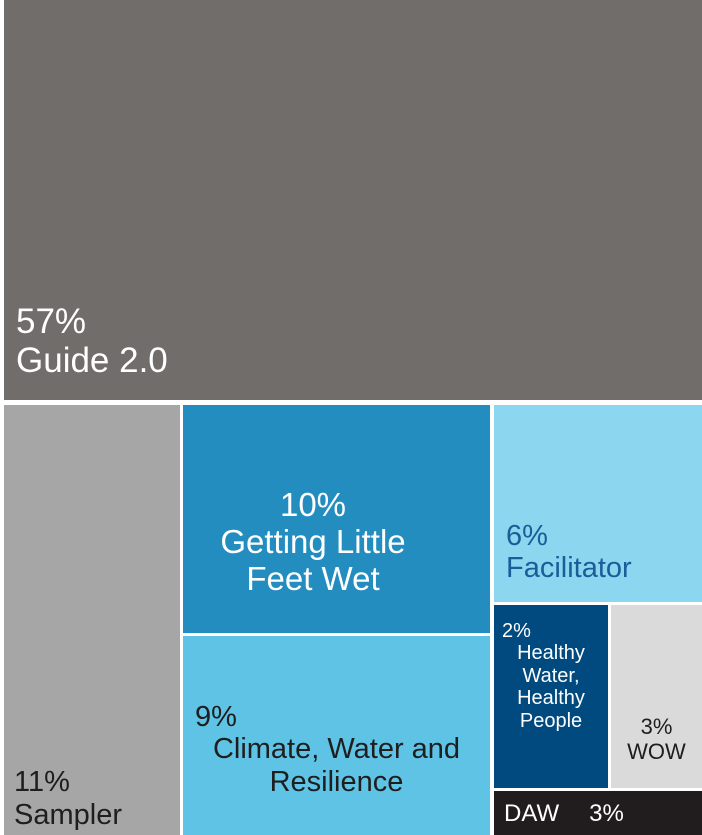 The image size is (702, 835). What do you see at coordinates (569, 568) in the screenshot?
I see `category-label: Facilitator` at bounding box center [569, 568].